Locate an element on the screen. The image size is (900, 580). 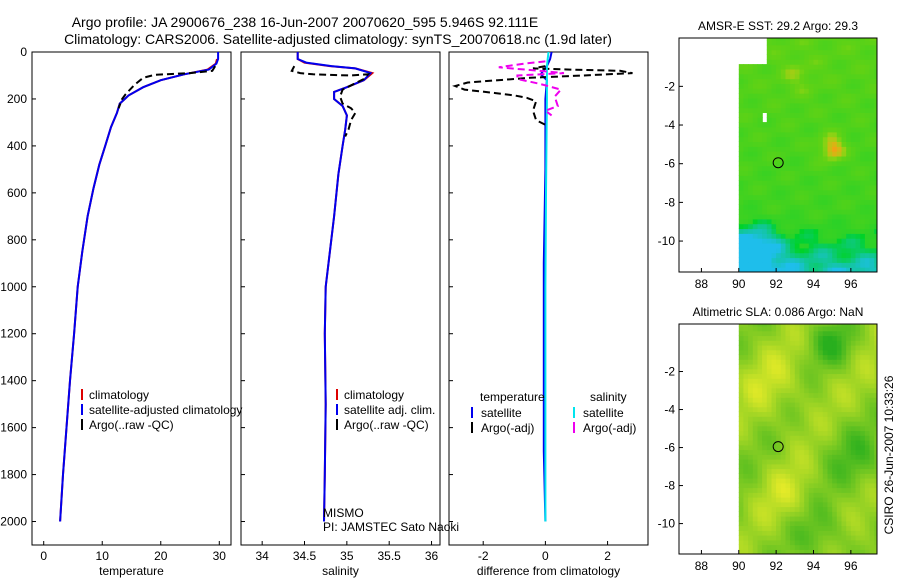
x-axis-label: difference from climatology is located at coordinates (548, 571).